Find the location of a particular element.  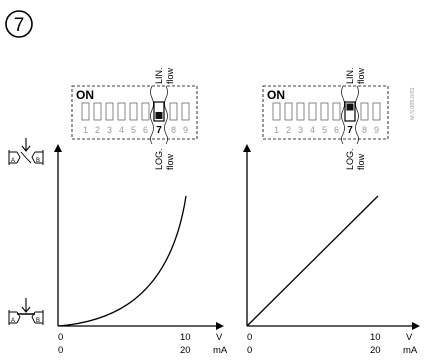

valve-closed-icon: A B is located at coordinates (26, 311).